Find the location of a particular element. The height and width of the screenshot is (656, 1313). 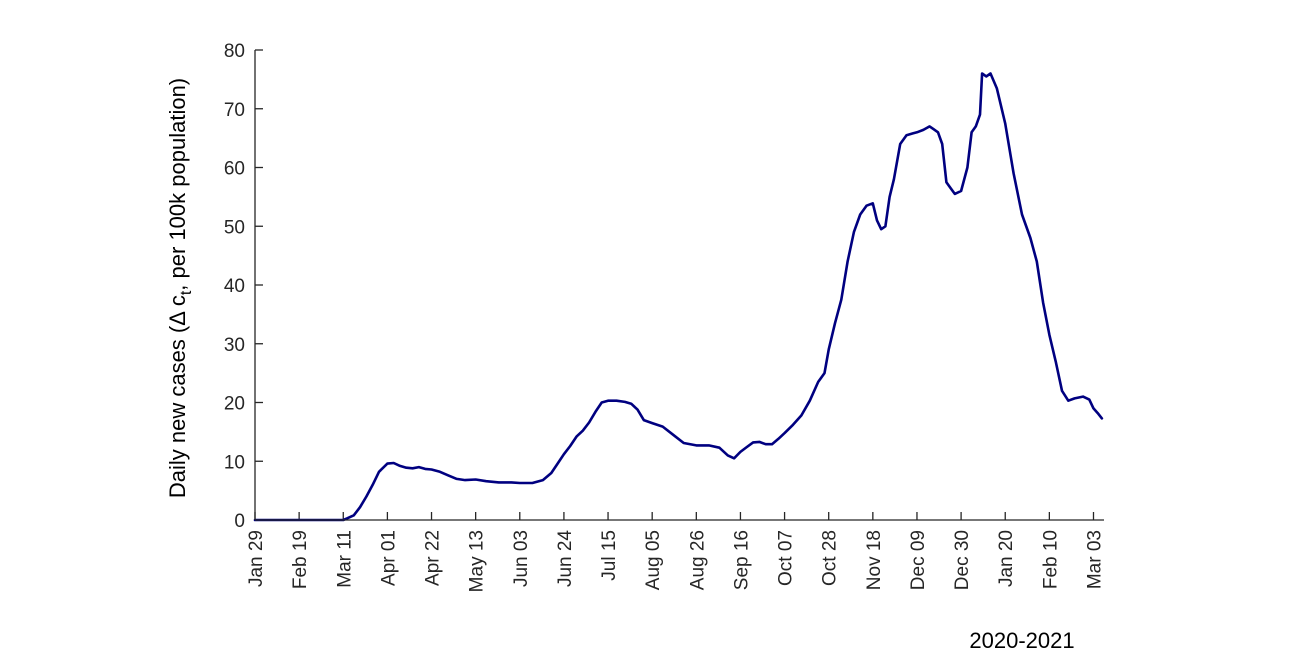

x-axis-label: 2020-2021 is located at coordinates (1021, 640).